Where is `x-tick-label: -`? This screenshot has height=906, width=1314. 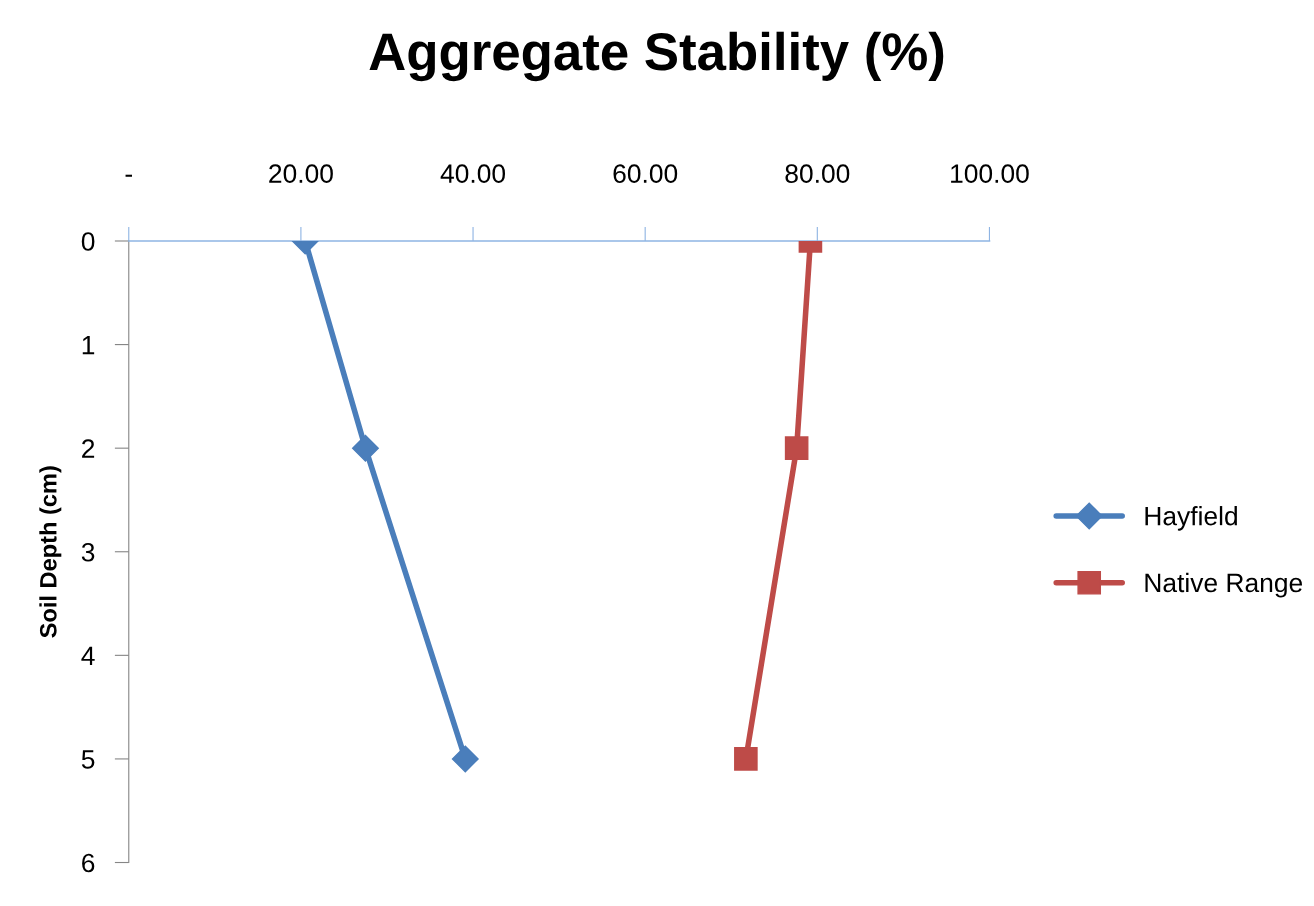
x-tick-label: - is located at coordinates (128, 175).